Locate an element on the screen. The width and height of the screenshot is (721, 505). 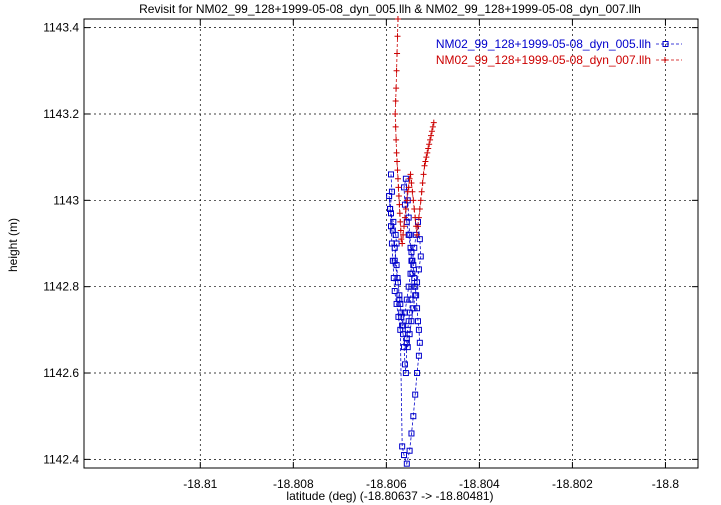
x-tick-label: -18.804 is located at coordinates (479, 484).